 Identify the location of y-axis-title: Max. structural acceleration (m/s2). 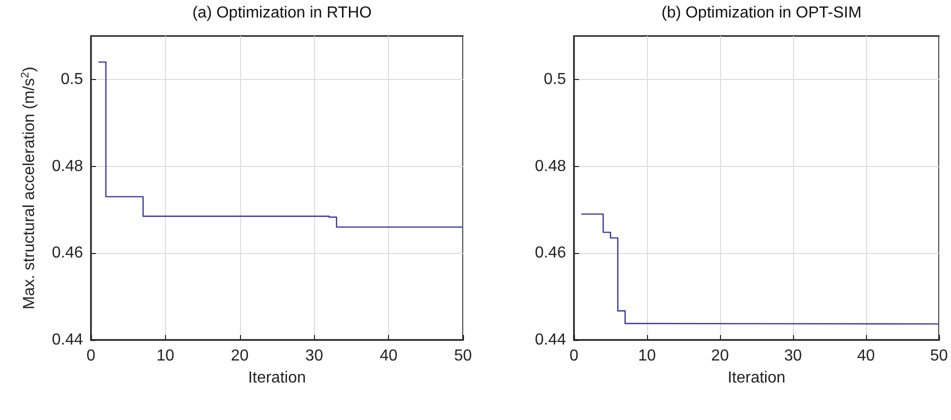
(29, 188).